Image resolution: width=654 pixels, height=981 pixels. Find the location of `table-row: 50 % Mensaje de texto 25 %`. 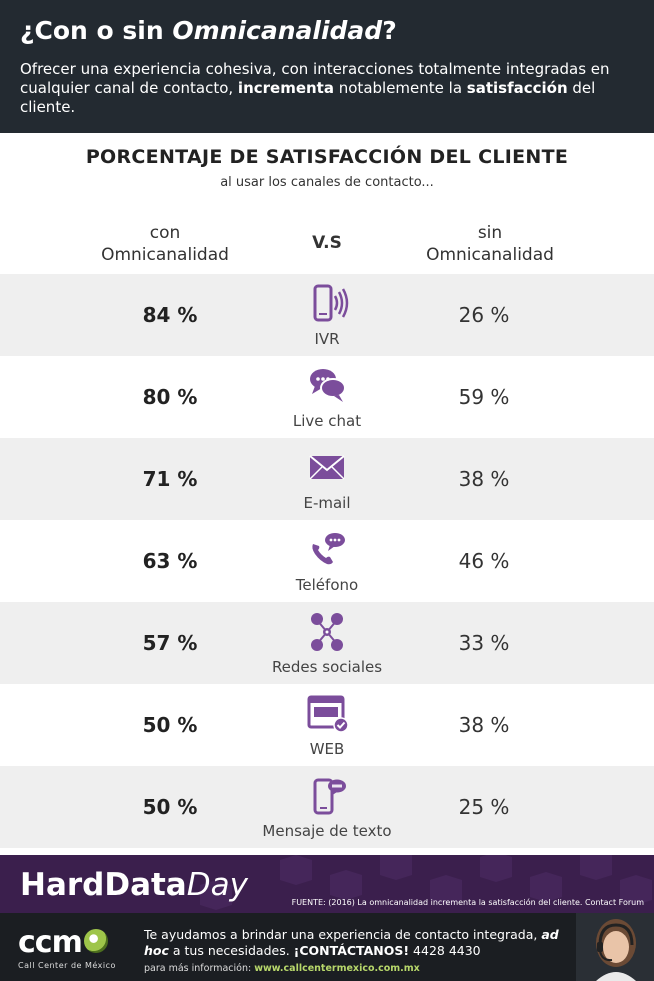

table-row: 50 % Mensaje de texto 25 % is located at coordinates (327, 807).